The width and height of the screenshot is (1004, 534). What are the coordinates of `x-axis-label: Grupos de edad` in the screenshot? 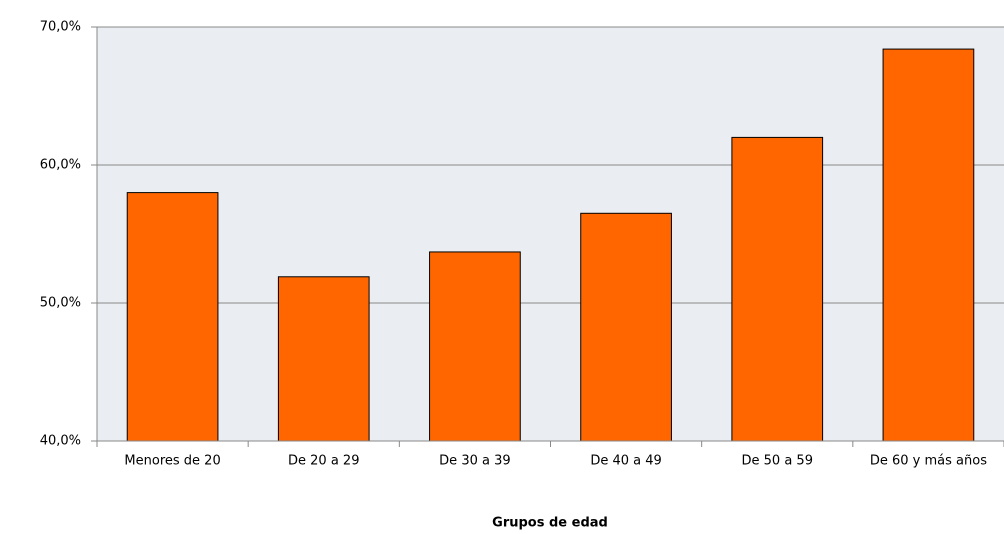 It's located at (550, 523).